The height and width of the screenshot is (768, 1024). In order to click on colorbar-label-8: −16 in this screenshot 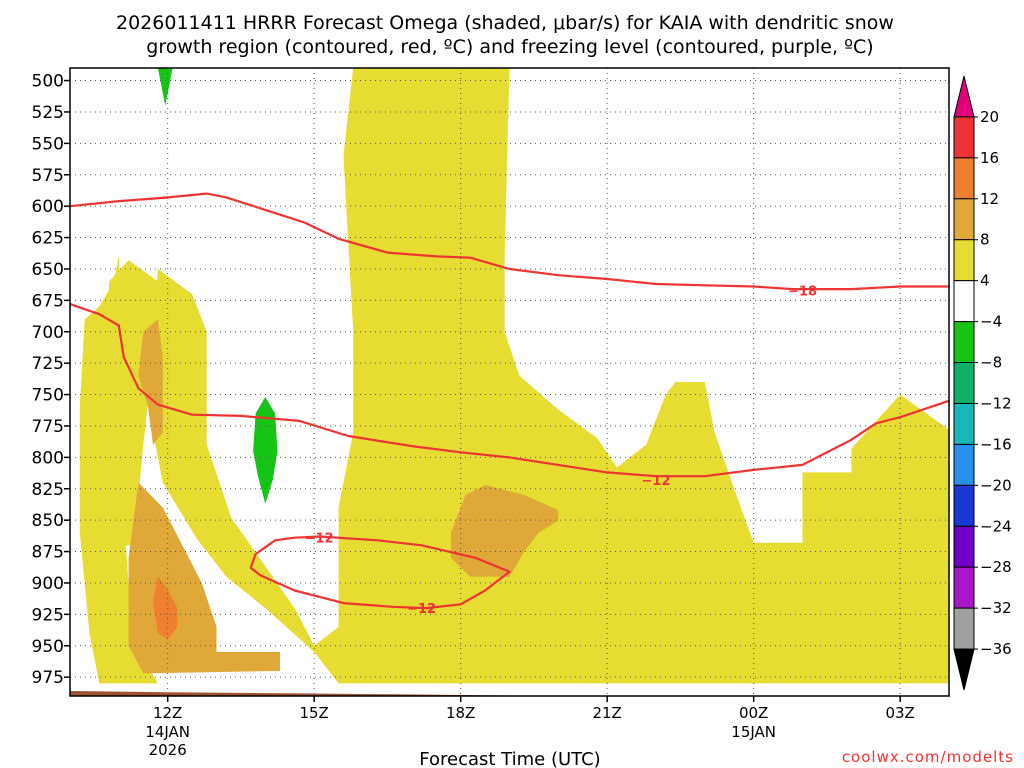, I will do `click(996, 444)`.